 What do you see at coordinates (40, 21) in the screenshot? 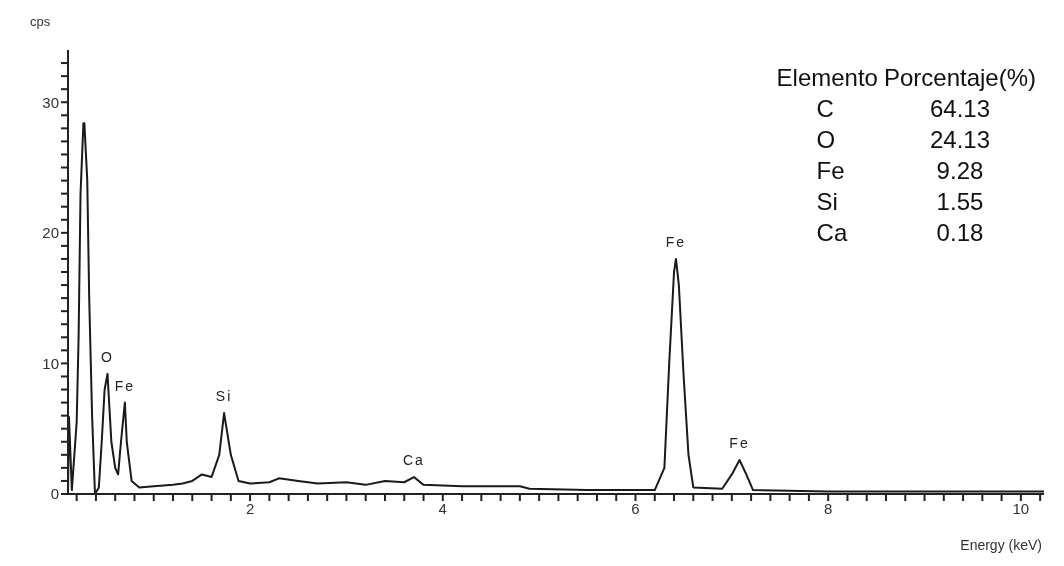
I see `y-axis-title: cps` at bounding box center [40, 21].